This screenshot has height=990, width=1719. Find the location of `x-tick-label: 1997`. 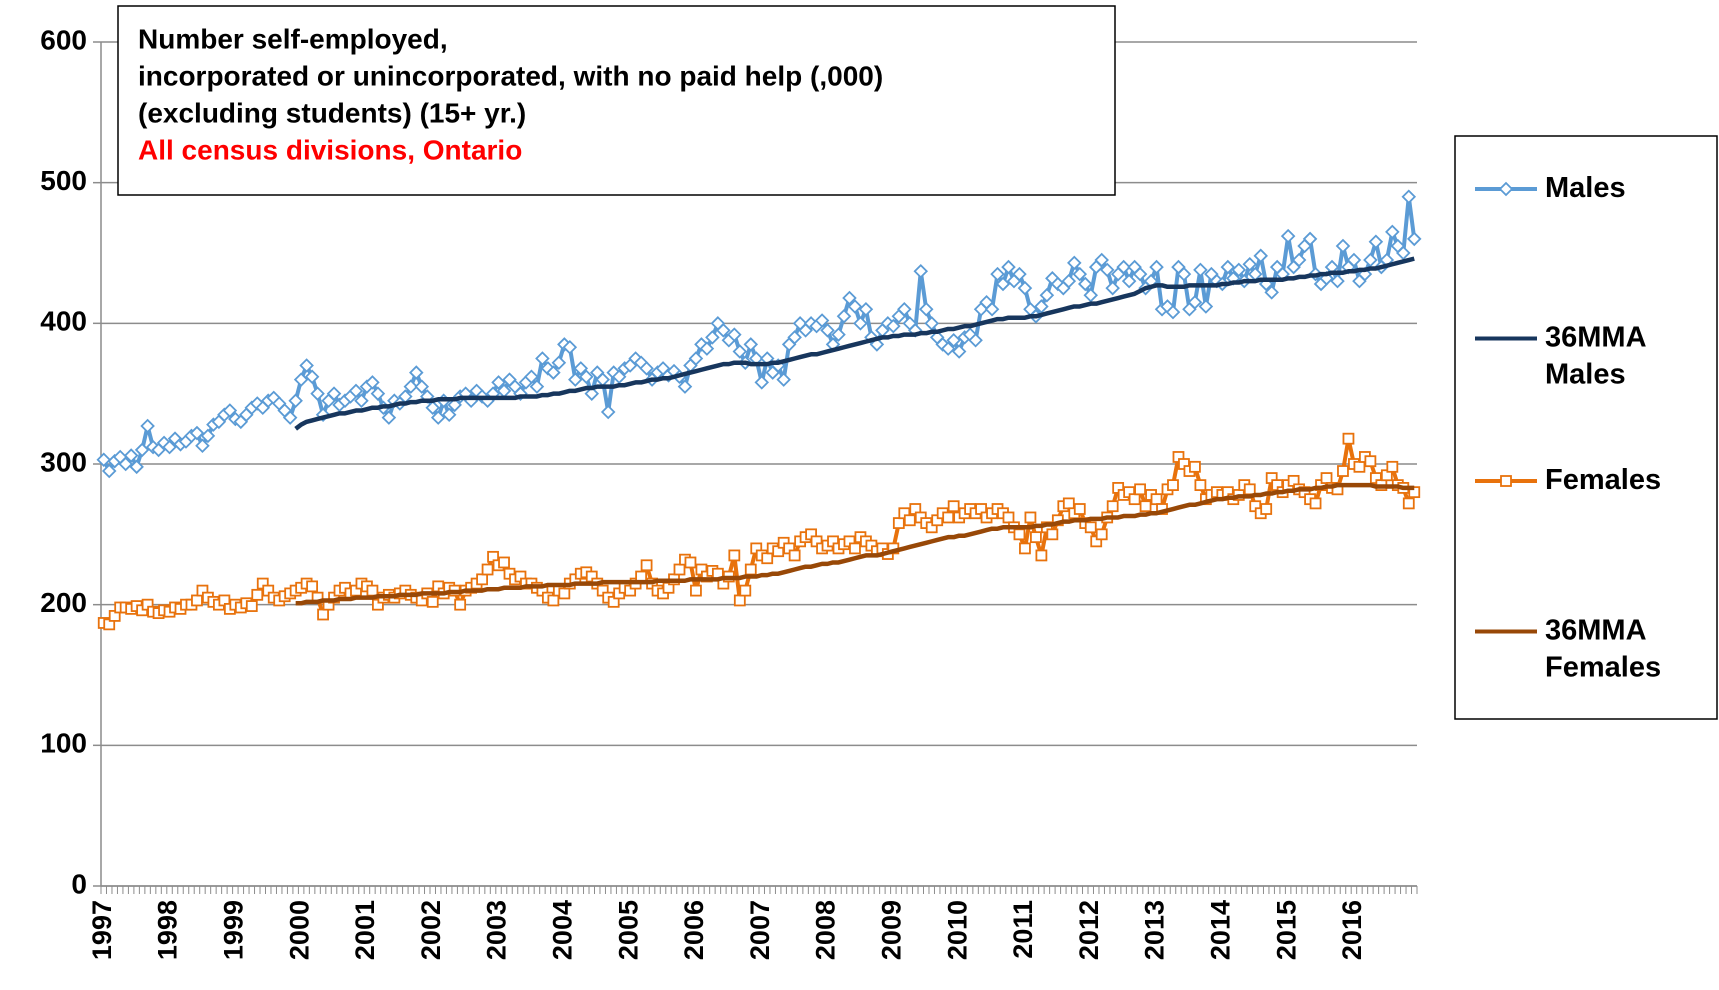

x-tick-label: 1997 is located at coordinates (102, 930).